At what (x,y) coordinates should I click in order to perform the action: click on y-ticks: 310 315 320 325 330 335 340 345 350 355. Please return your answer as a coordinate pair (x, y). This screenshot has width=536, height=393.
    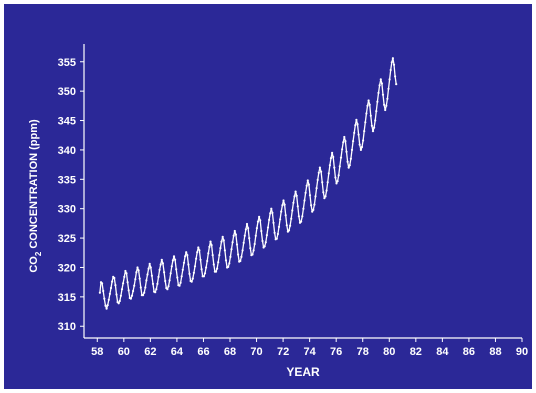
    Looking at the image, I should click on (71, 195).